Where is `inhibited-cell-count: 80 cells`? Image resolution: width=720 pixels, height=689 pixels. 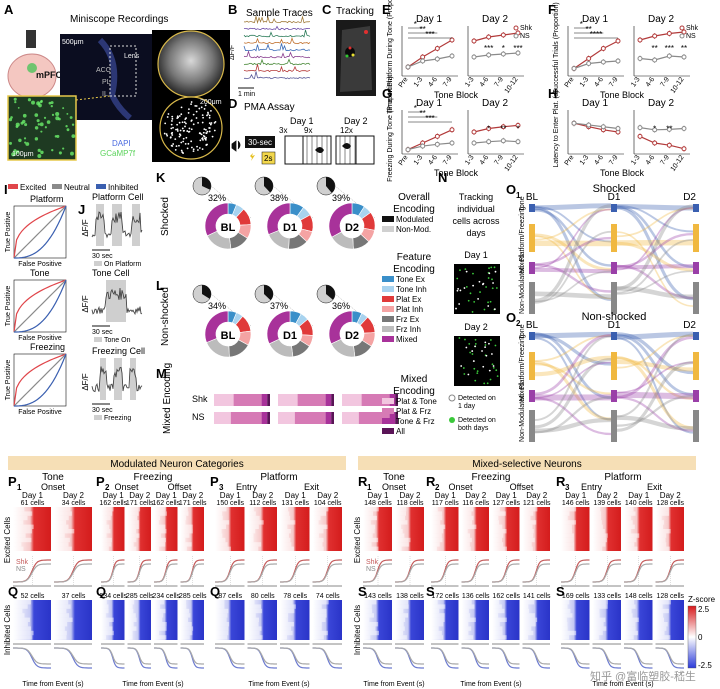
inhibited-cell-count: 80 cells is located at coordinates (263, 596).